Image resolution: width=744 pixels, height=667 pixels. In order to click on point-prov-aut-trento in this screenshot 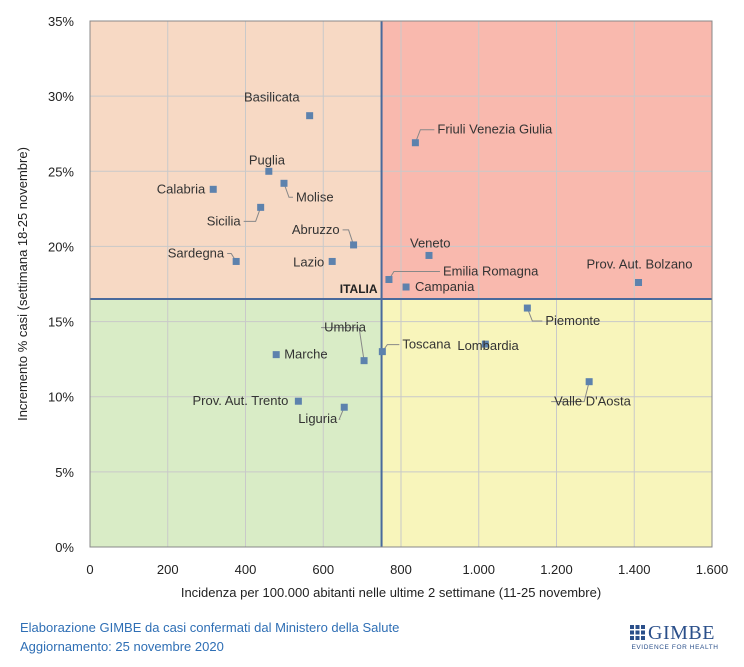, I will do `click(298, 401)`.